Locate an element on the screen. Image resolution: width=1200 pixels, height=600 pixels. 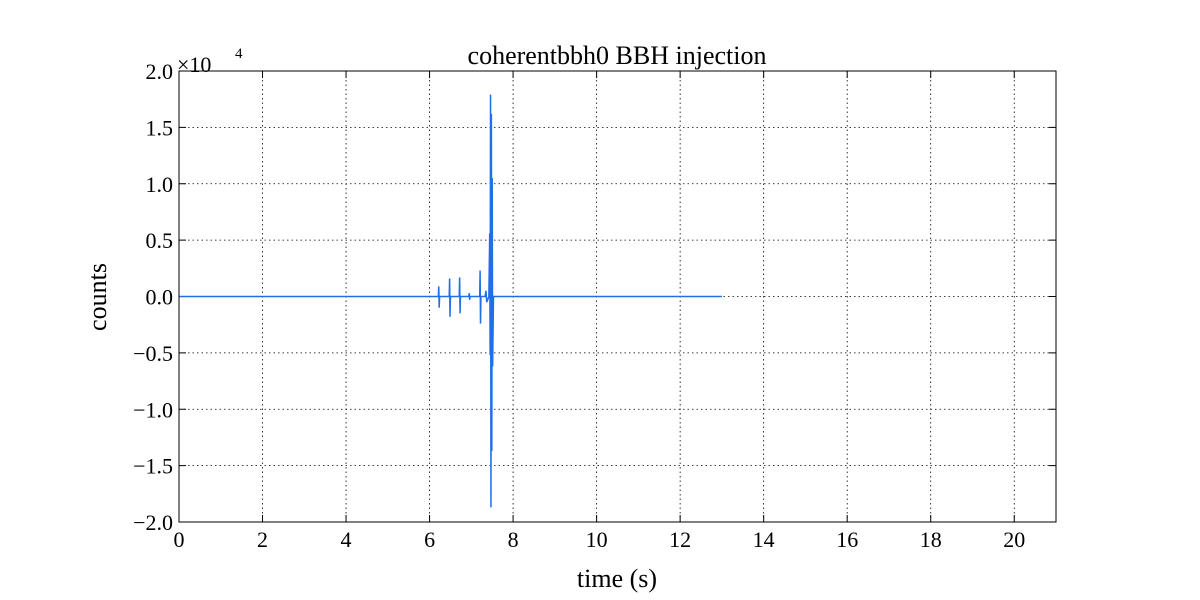
y-tick-label: 1.0 is located at coordinates (160, 184).